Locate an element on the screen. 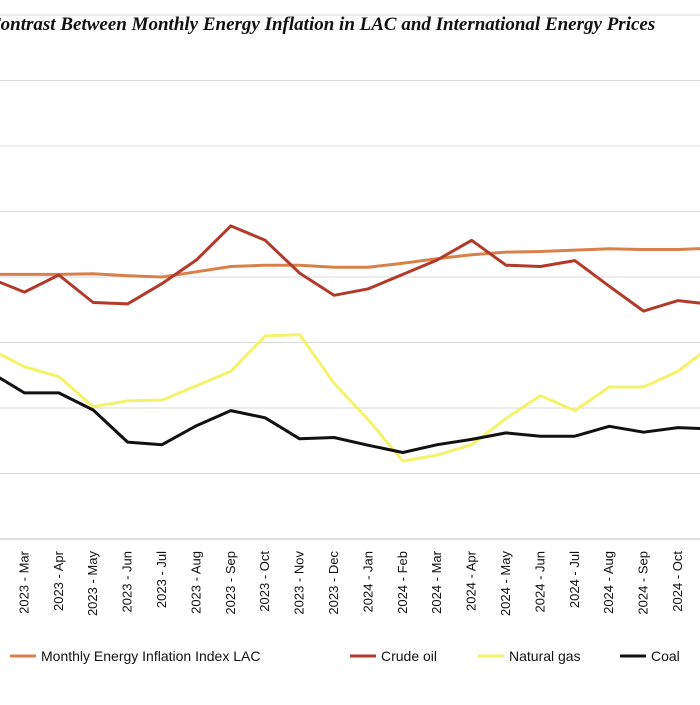 Image resolution: width=700 pixels, height=705 pixels. x-tick-label: 2024 - Apr is located at coordinates (471, 580).